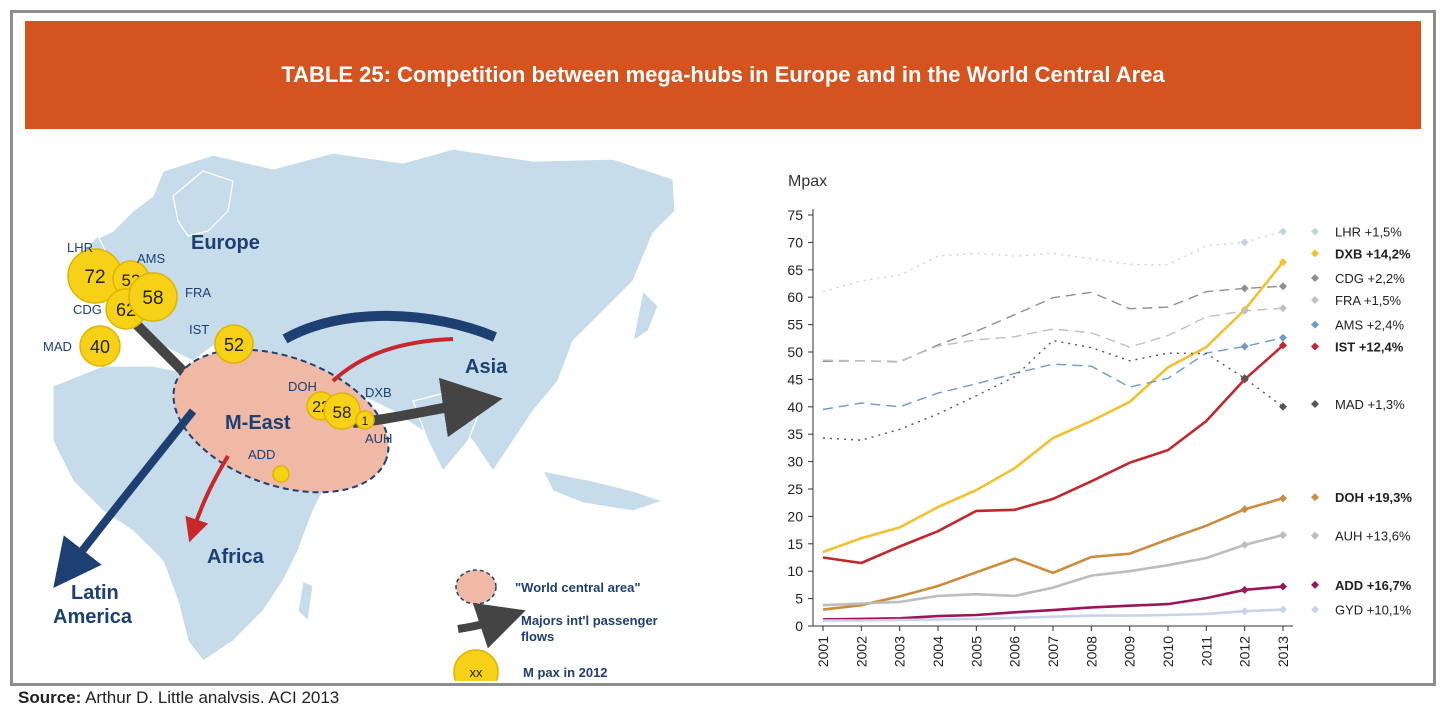  What do you see at coordinates (1053, 407) in the screenshot?
I see `series-line-dxb` at bounding box center [1053, 407].